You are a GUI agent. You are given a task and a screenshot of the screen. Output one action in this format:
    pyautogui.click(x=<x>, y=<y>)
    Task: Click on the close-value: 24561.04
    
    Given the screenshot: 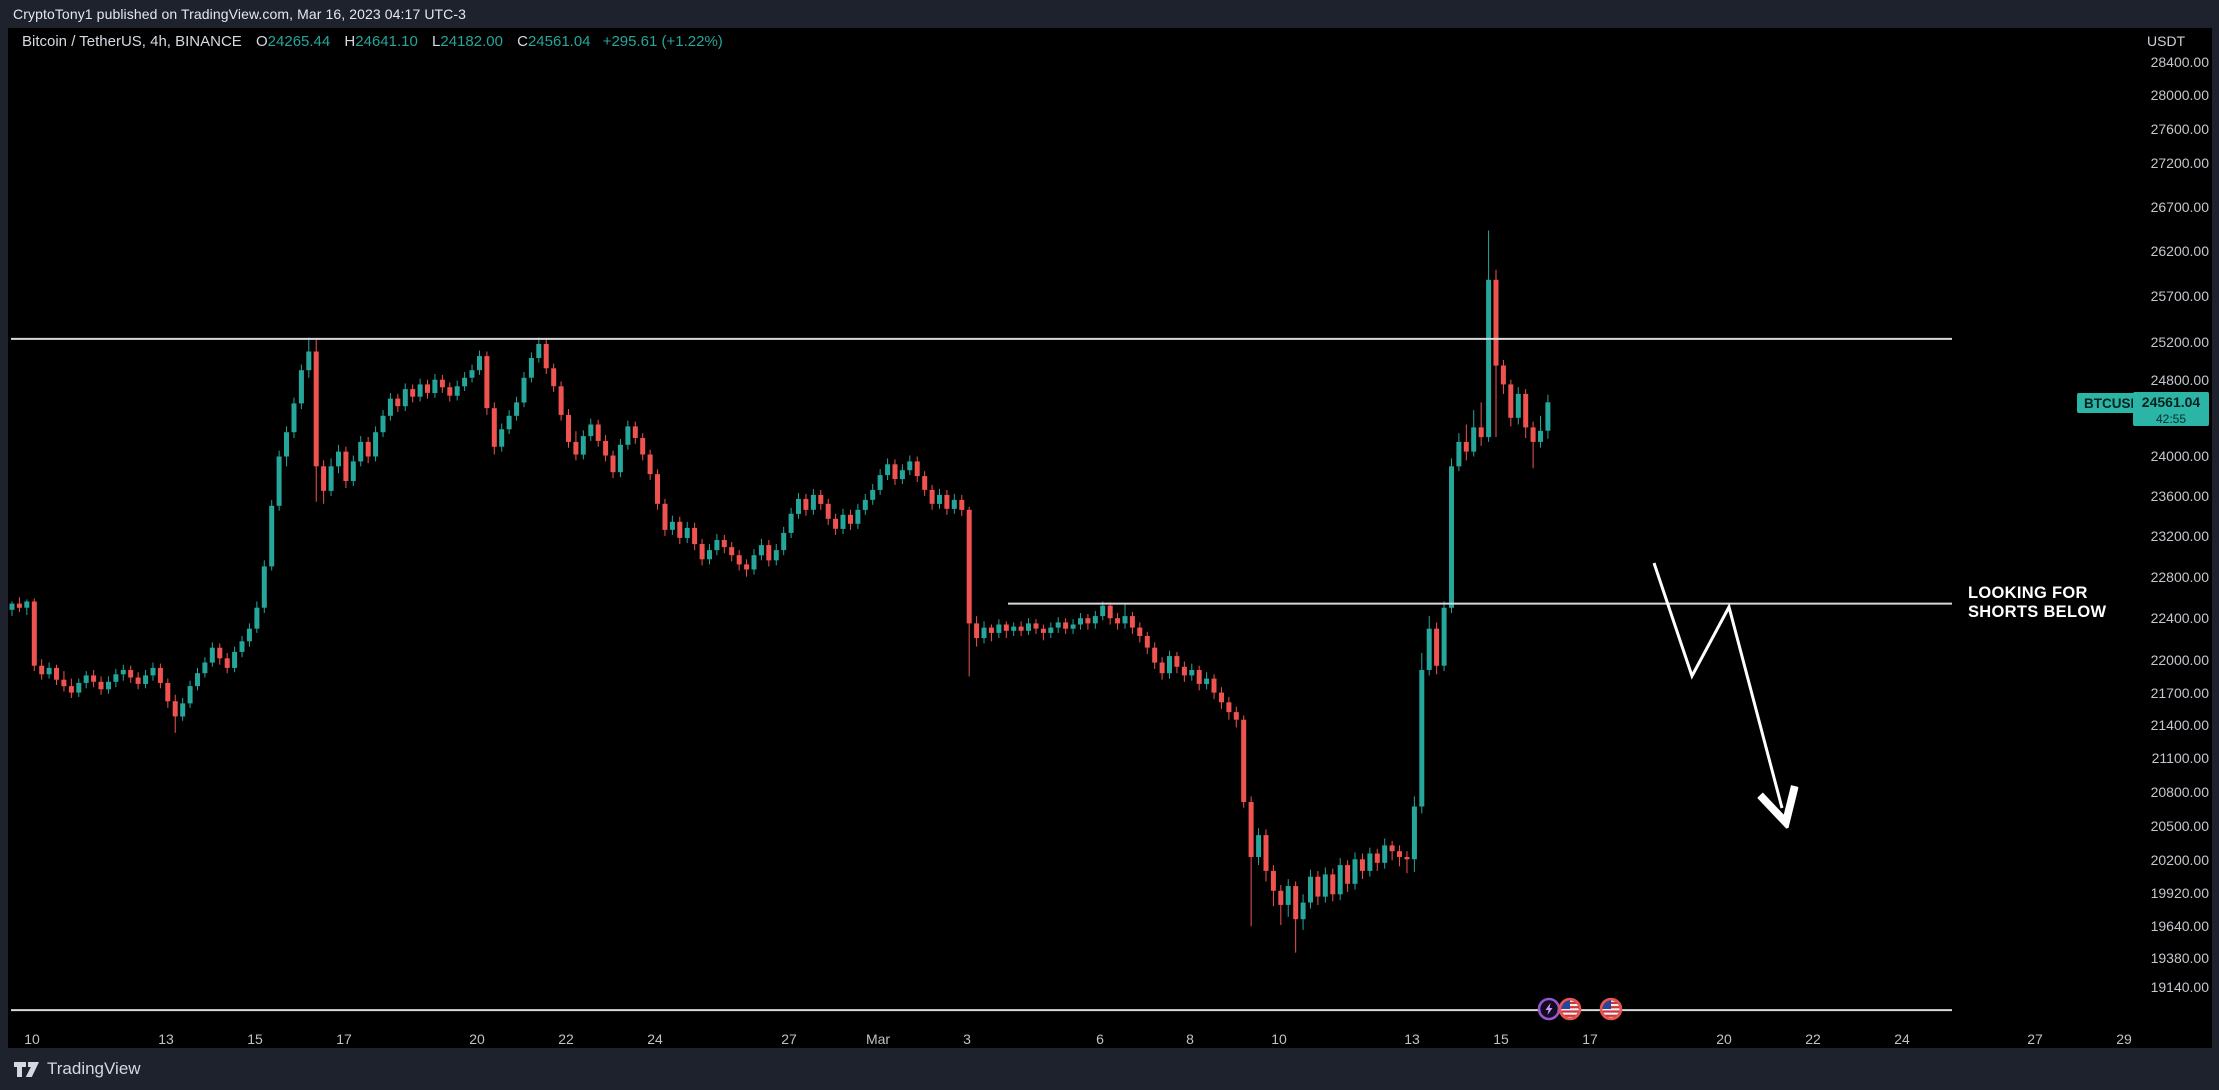 What is the action you would take?
    pyautogui.click(x=559, y=41)
    